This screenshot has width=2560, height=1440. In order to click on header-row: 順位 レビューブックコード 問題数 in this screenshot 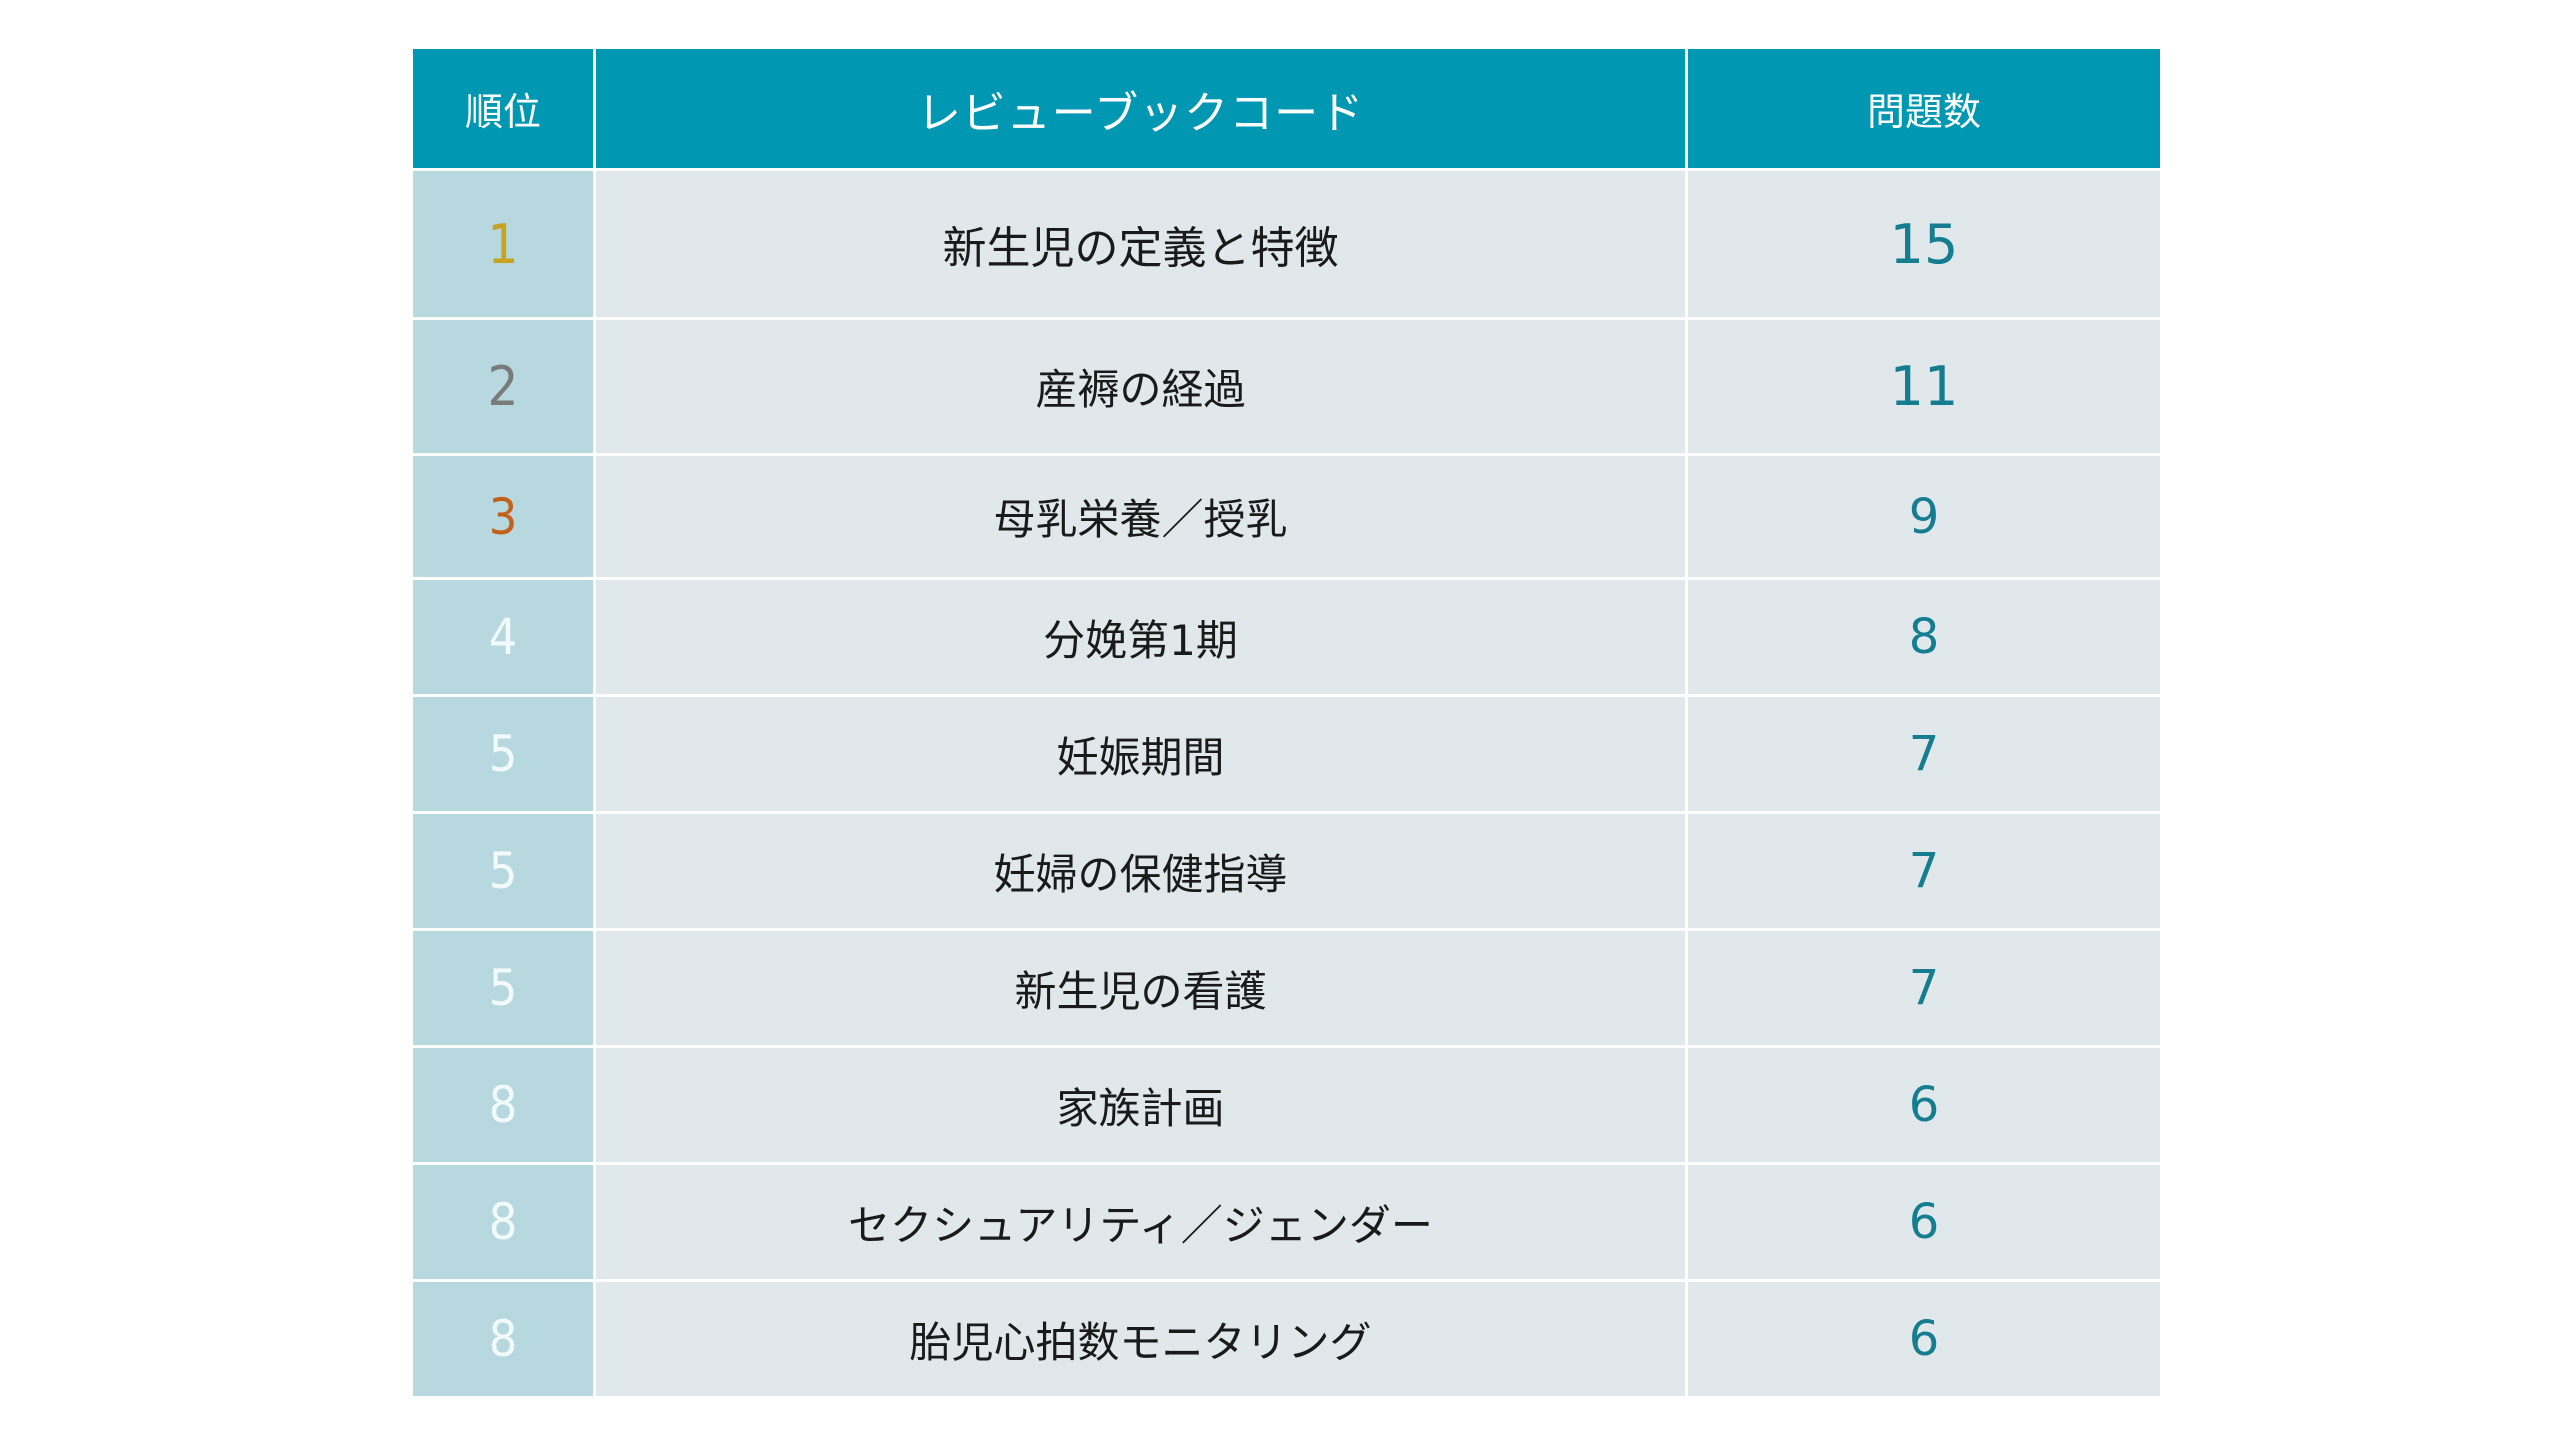, I will do `click(1286, 108)`.